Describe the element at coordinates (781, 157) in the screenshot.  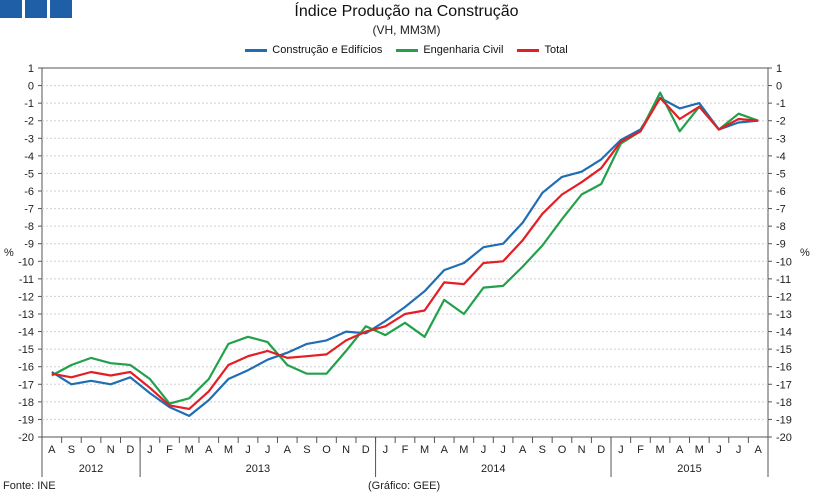
I see `y-tick-label: -4` at that location.